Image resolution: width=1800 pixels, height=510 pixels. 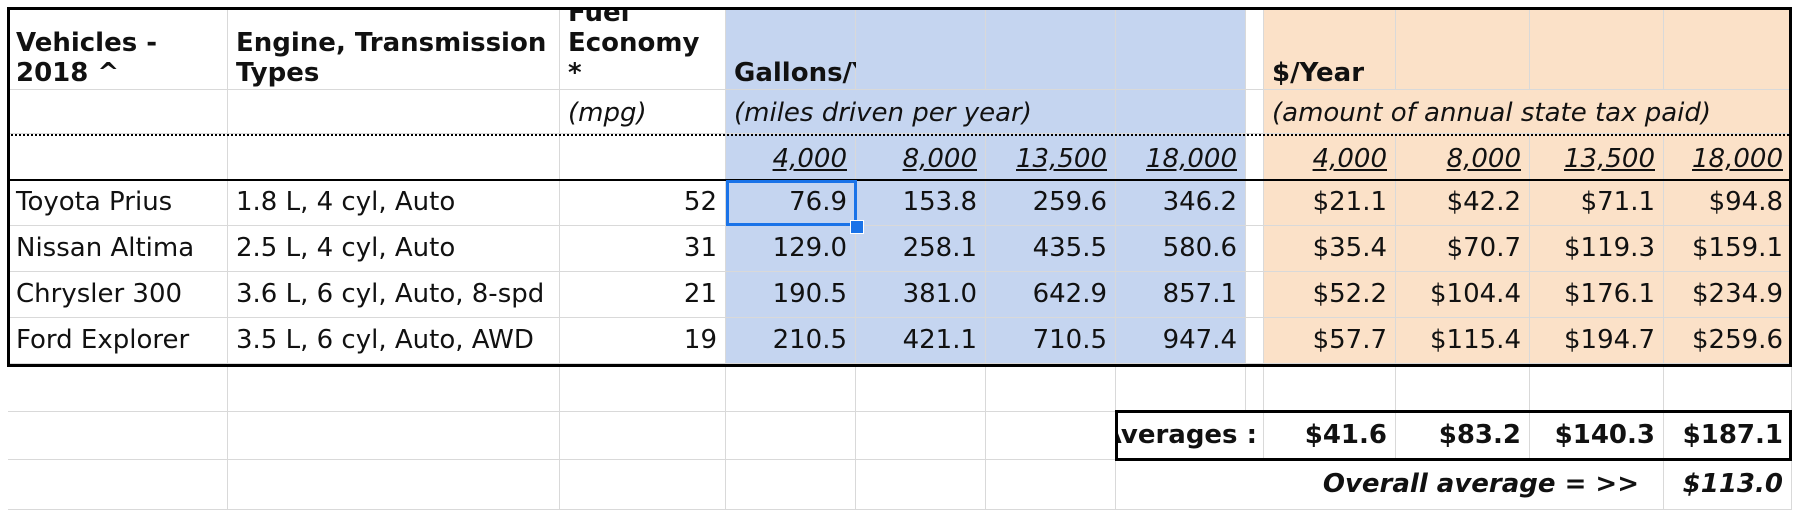 I want to click on note-state-tax: (amount of annual state tax paid), so click(x=1528, y=112).